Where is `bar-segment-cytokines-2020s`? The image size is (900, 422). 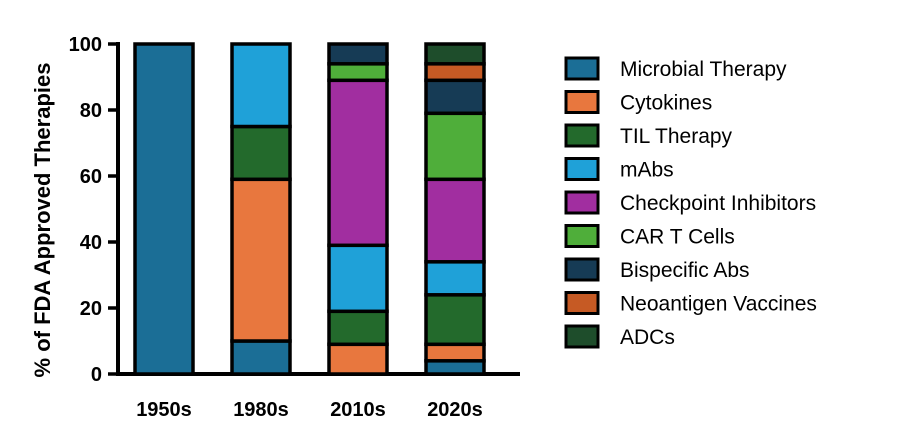 bar-segment-cytokines-2020s is located at coordinates (455, 352).